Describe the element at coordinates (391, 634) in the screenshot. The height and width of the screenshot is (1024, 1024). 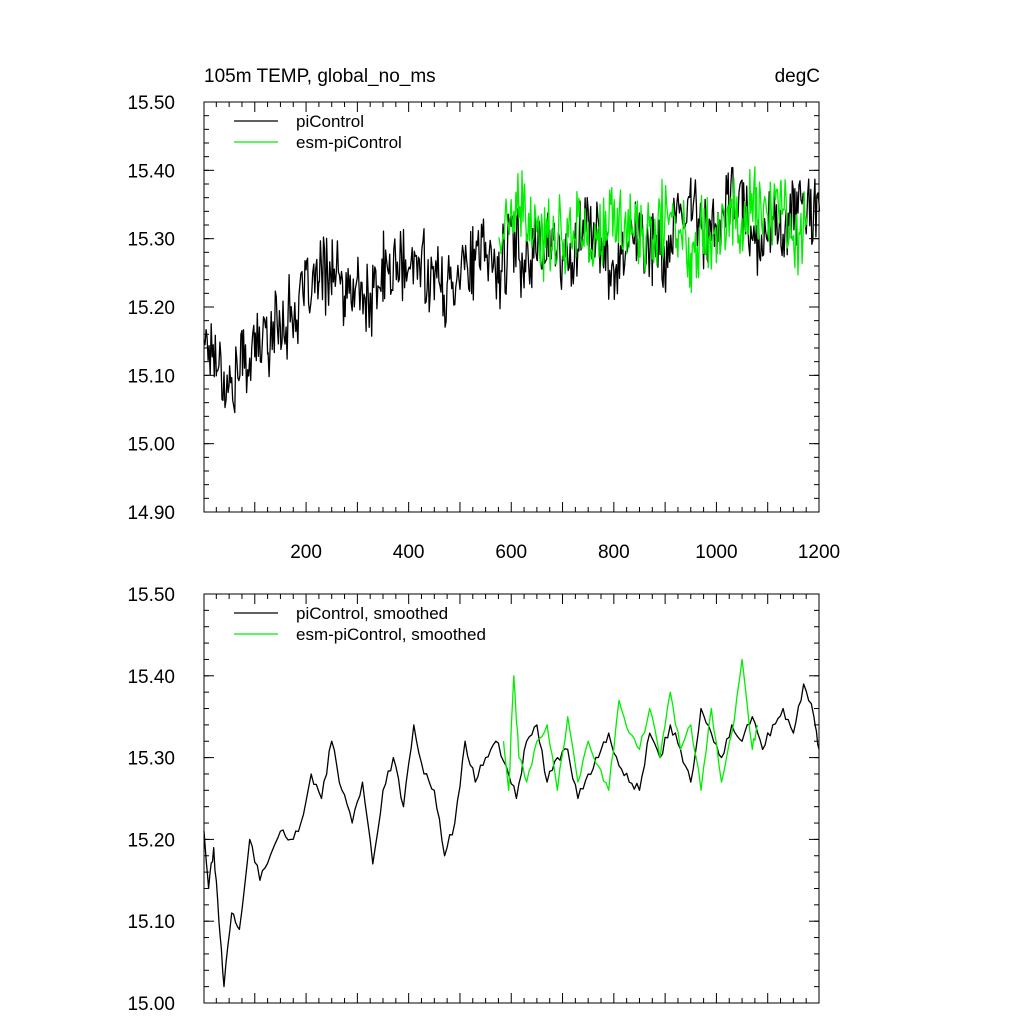
I see `legend-label: esm-piControl, smoothed` at that location.